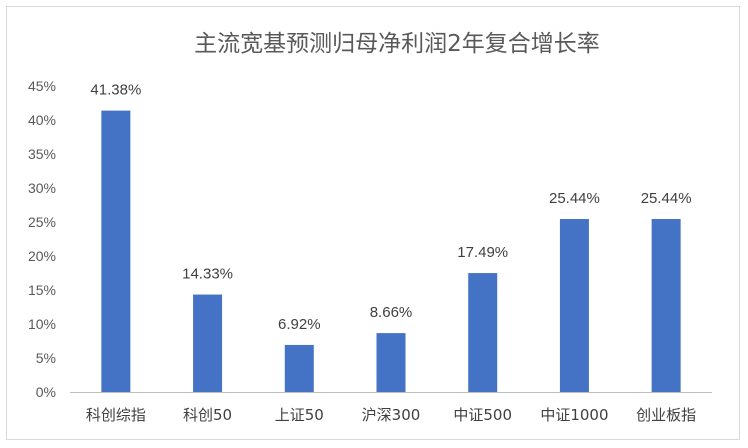 The height and width of the screenshot is (448, 748). Describe the element at coordinates (42, 239) in the screenshot. I see `y-axis: 0% 5% 10% 15% 20% 25% 30% 35% 40% 45%` at that location.